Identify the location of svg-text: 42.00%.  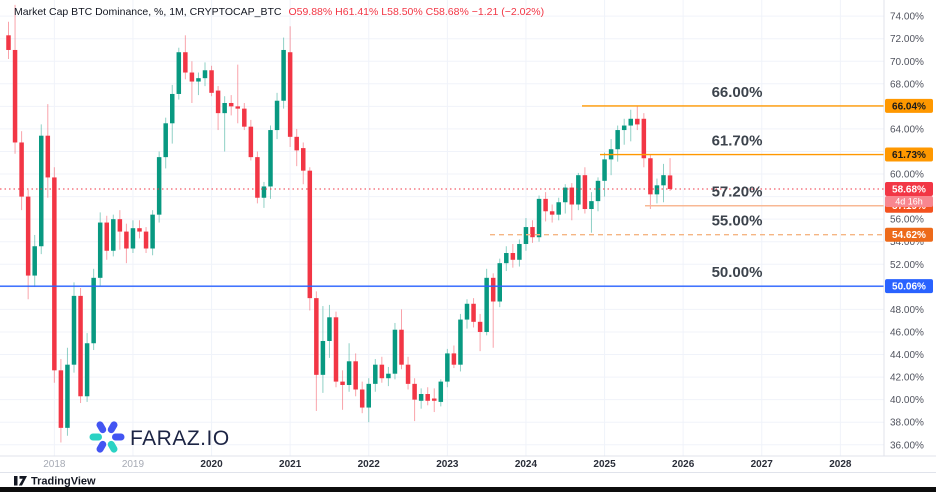
(907, 378).